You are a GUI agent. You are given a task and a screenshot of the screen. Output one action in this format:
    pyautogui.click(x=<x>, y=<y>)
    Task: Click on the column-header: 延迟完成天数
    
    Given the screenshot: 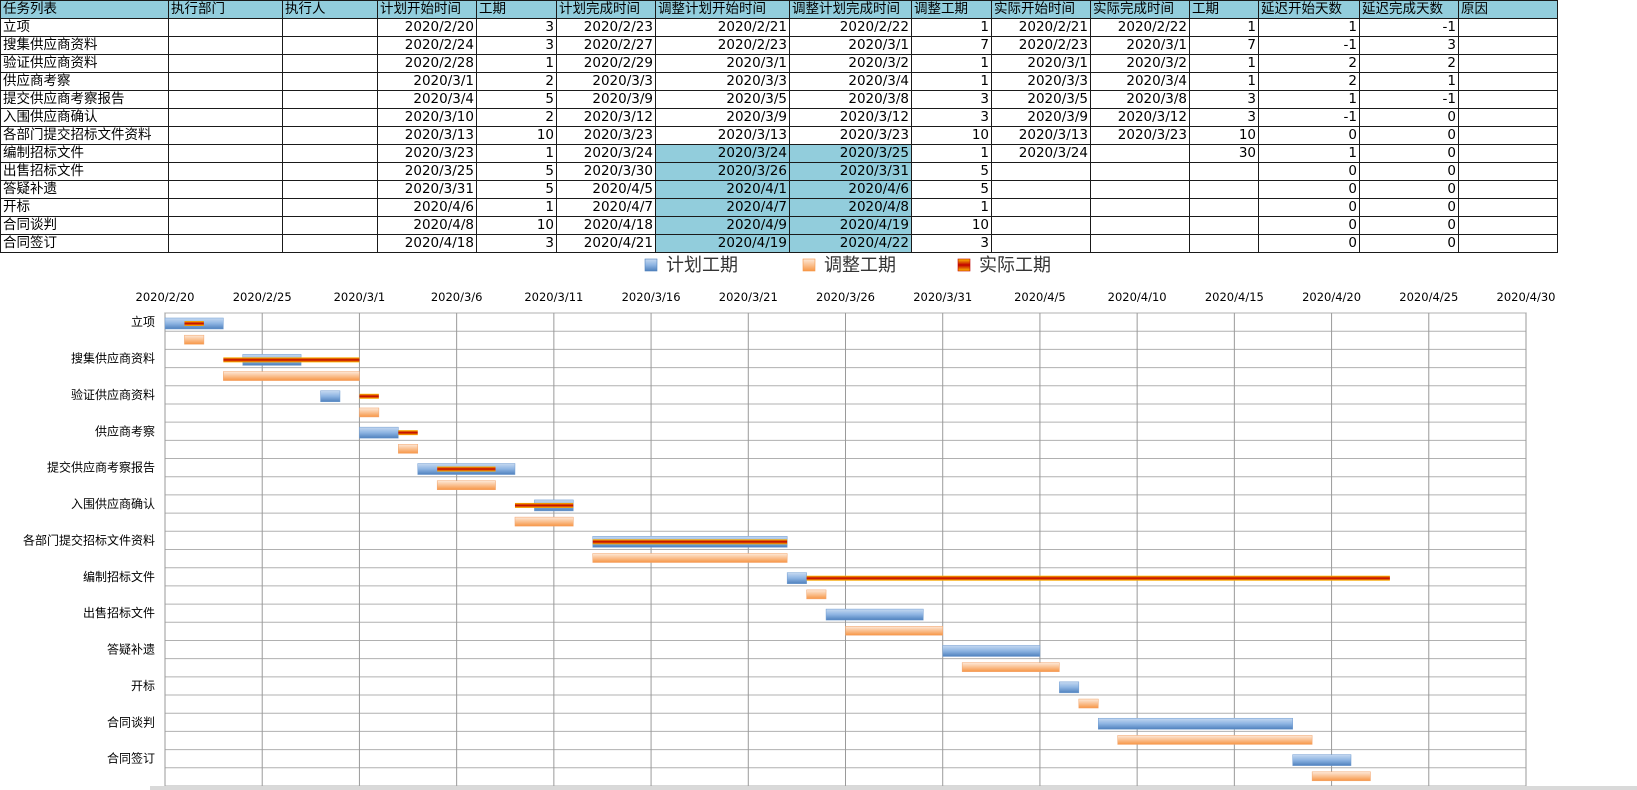 What is the action you would take?
    pyautogui.click(x=1409, y=9)
    